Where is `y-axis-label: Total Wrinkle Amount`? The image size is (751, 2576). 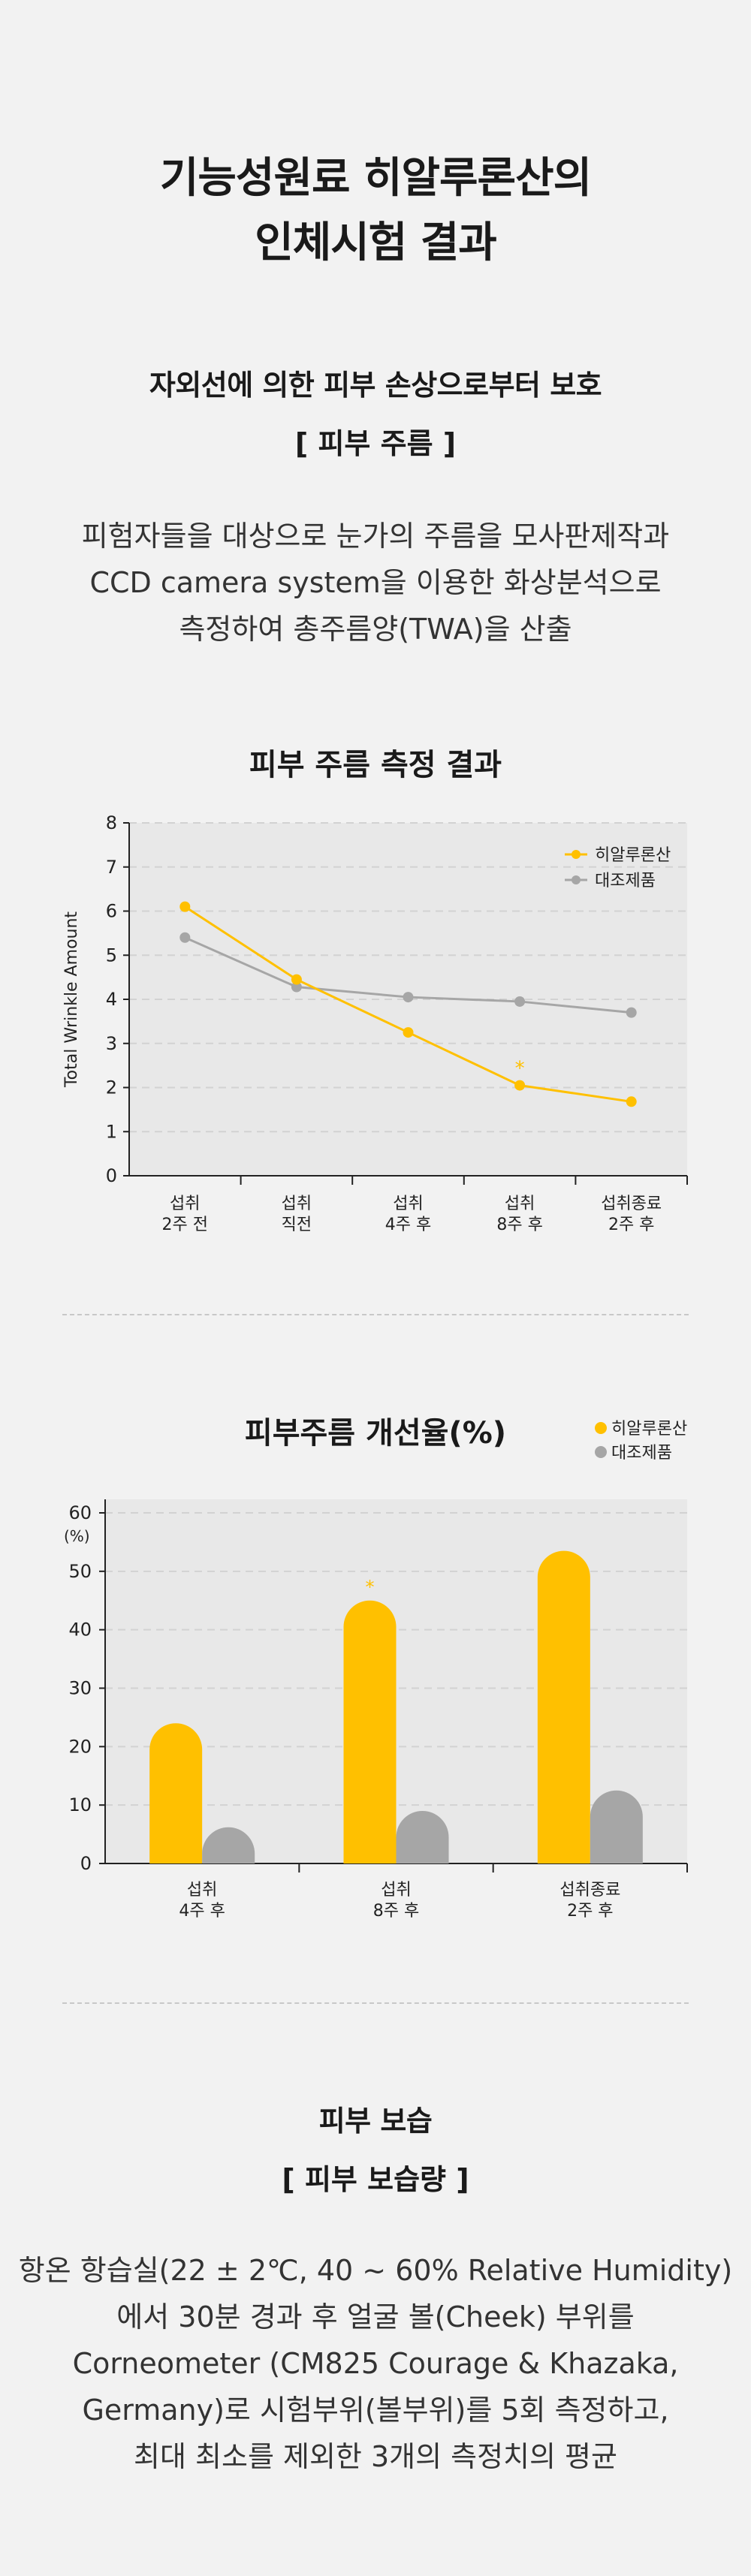
y-axis-label: Total Wrinkle Amount is located at coordinates (71, 1000).